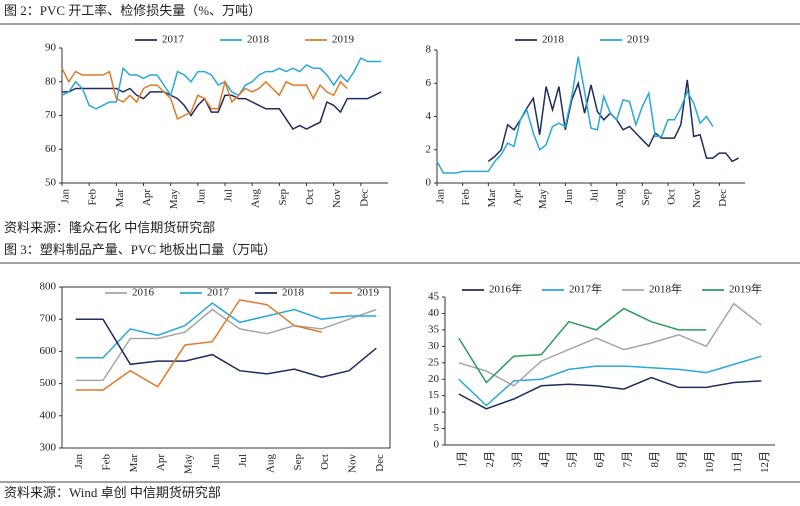 This screenshot has width=800, height=506. I want to click on y-tick-label: 300, so click(48, 448).